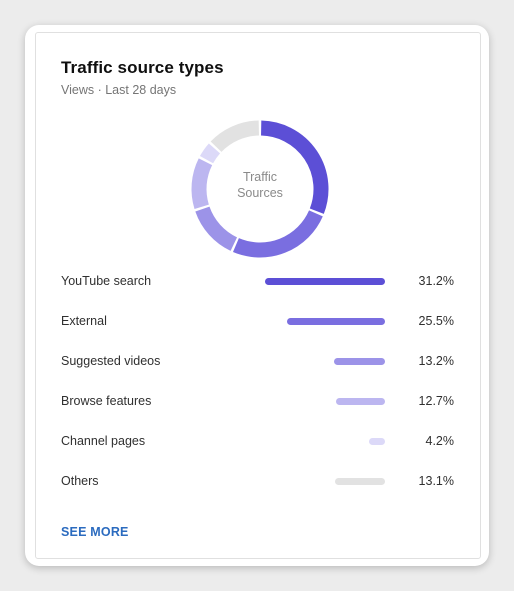 This screenshot has width=514, height=591. Describe the element at coordinates (119, 90) in the screenshot. I see `card-subtitle: Views · Last 28 days` at that location.